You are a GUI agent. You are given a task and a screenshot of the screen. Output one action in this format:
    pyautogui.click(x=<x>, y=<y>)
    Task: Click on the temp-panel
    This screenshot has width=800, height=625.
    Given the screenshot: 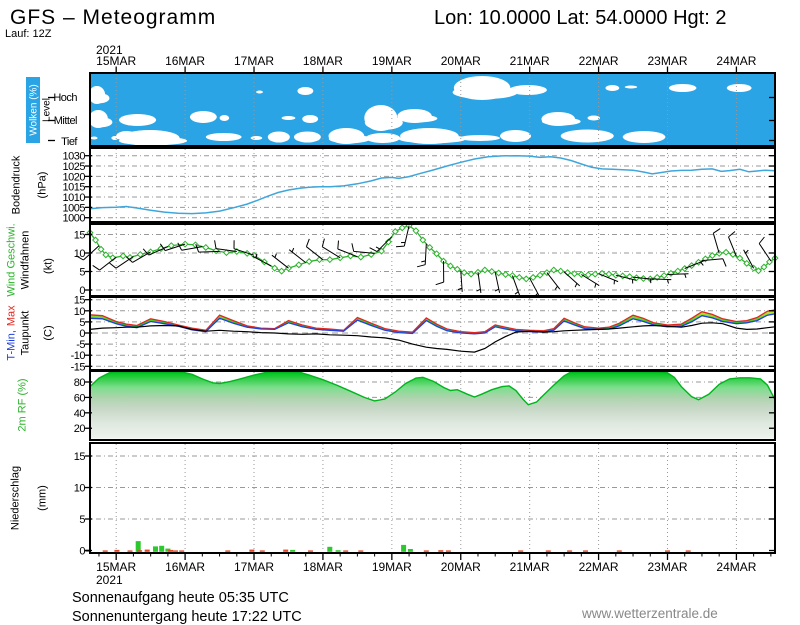 What is the action you would take?
    pyautogui.click(x=432, y=331)
    